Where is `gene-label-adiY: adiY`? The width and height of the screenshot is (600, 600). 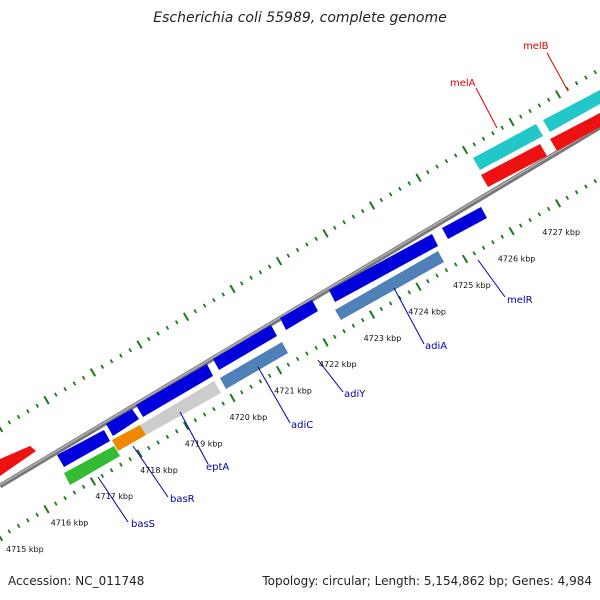 gene-label-adiY: adiY is located at coordinates (355, 394).